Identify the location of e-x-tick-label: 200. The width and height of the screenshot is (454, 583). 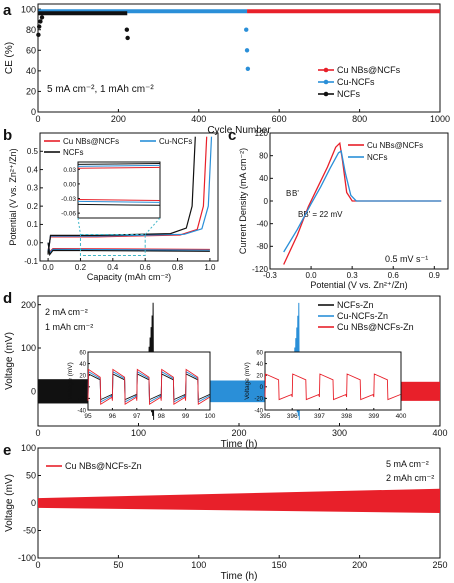
(359, 565).